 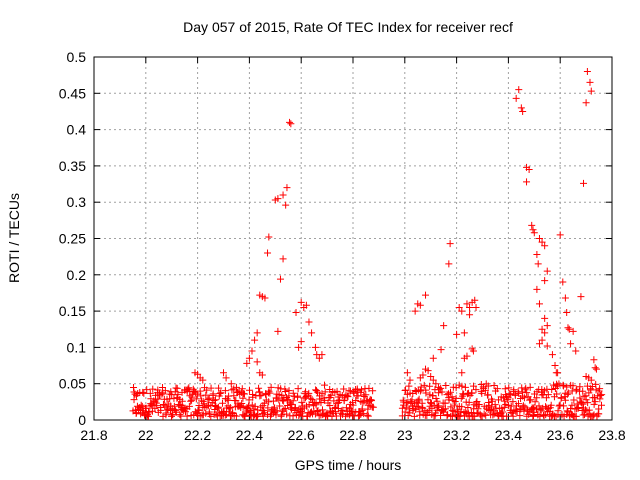 I want to click on x-tick-label: 22.8, so click(x=352, y=435).